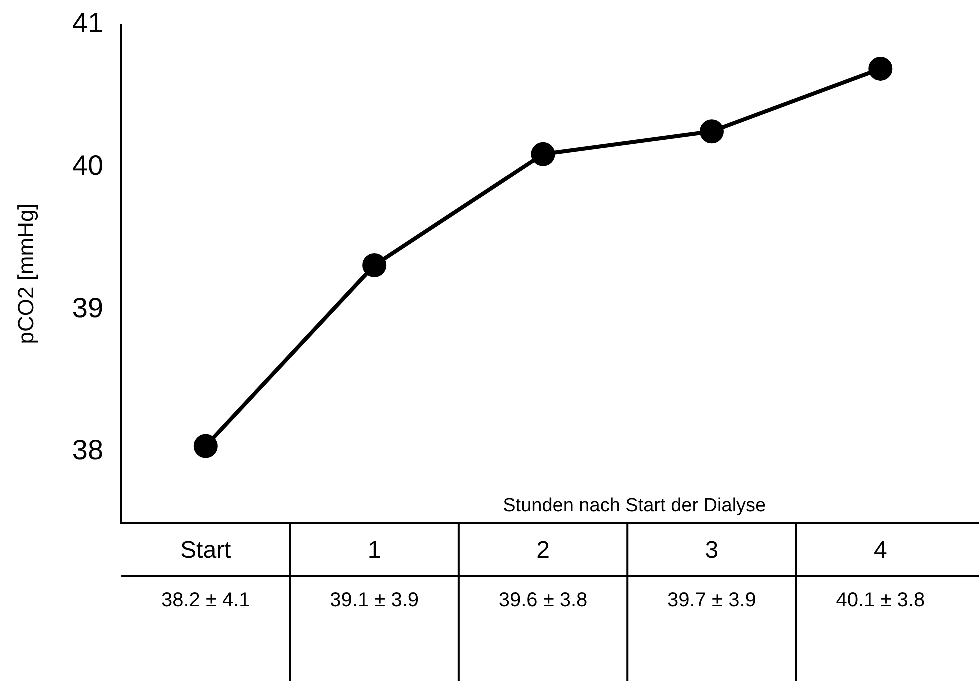  What do you see at coordinates (712, 550) in the screenshot?
I see `x-tick-label: 3` at bounding box center [712, 550].